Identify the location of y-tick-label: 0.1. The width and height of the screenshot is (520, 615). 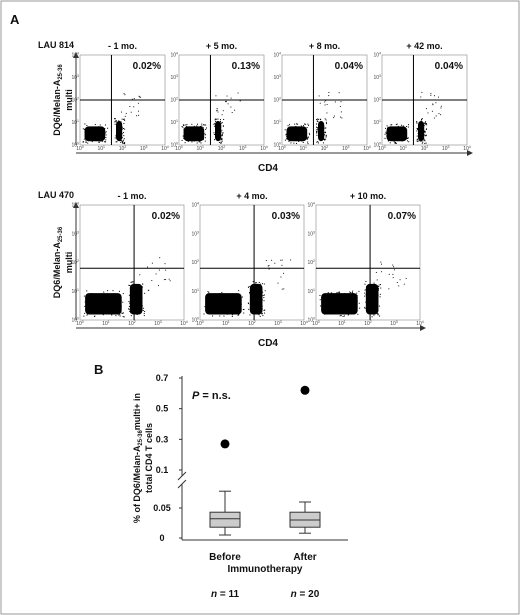
(162, 470).